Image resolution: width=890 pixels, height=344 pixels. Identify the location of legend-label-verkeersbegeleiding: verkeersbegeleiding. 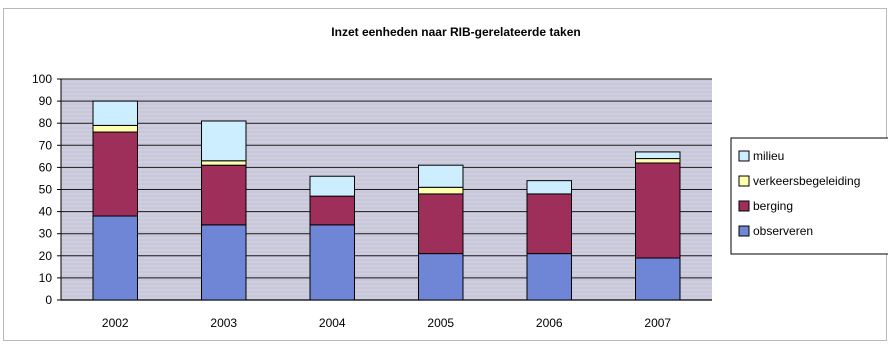
(806, 181).